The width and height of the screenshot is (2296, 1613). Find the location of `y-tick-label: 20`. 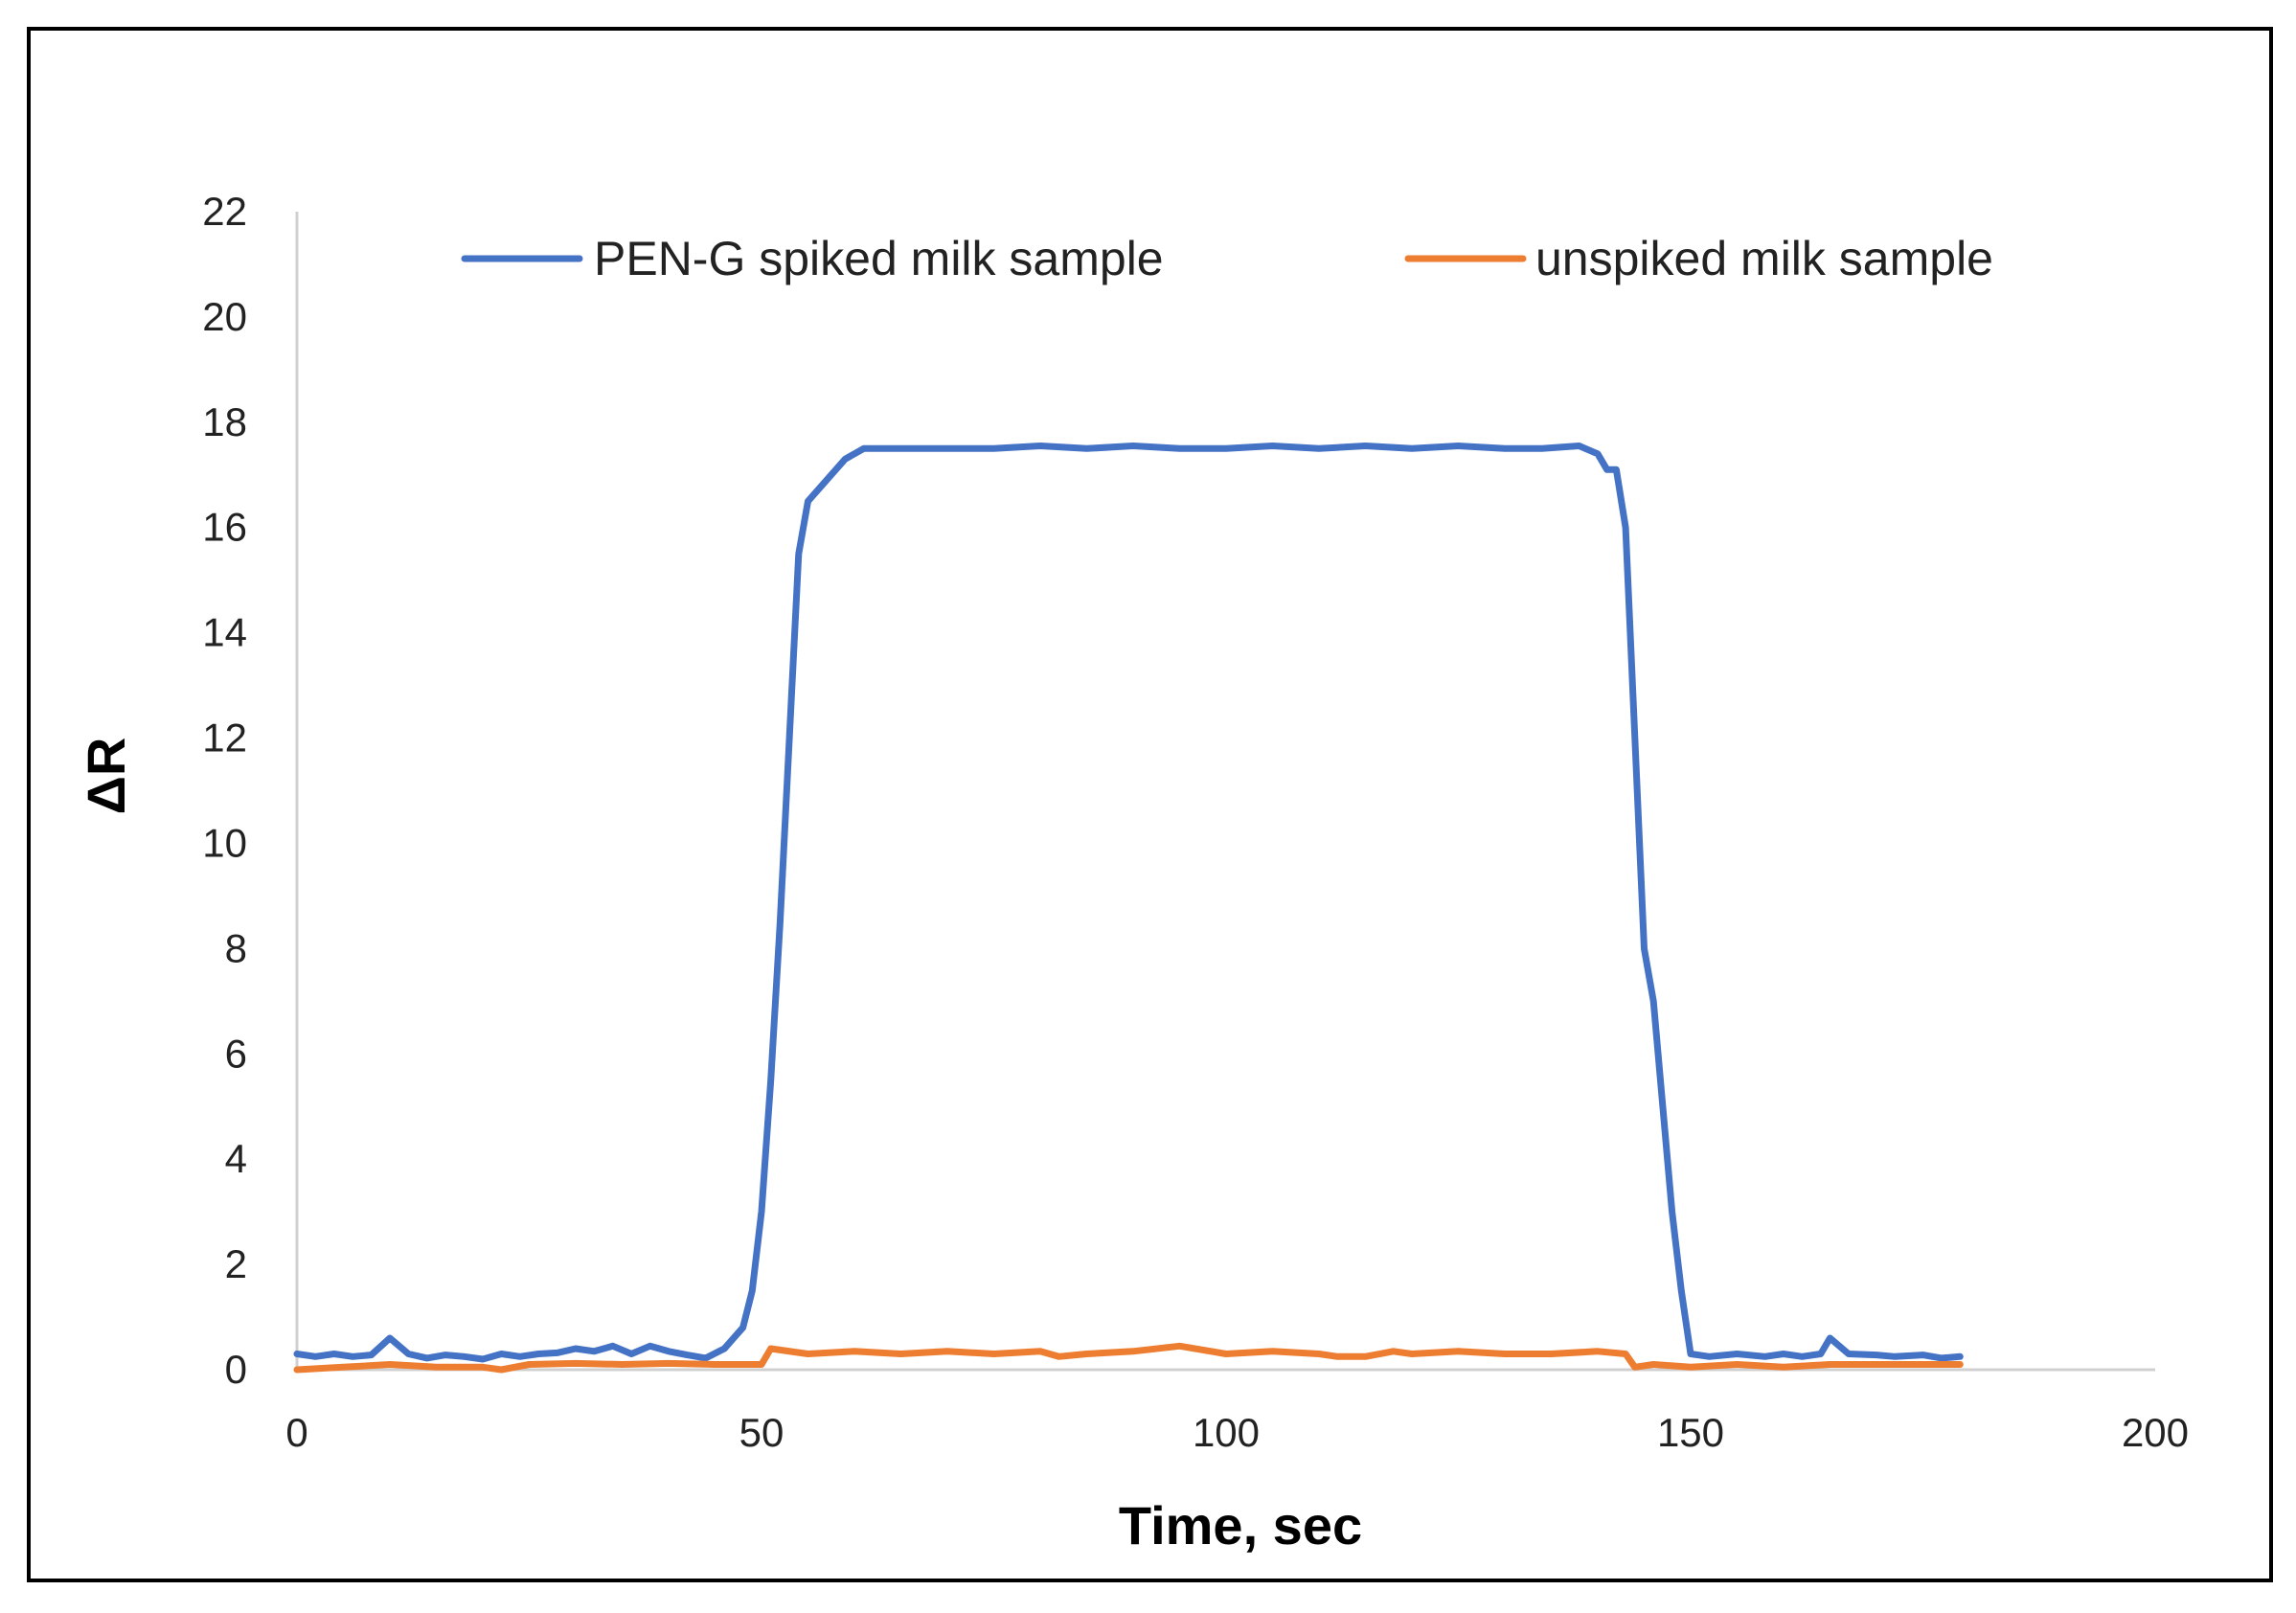

y-tick-label: 20 is located at coordinates (225, 316).